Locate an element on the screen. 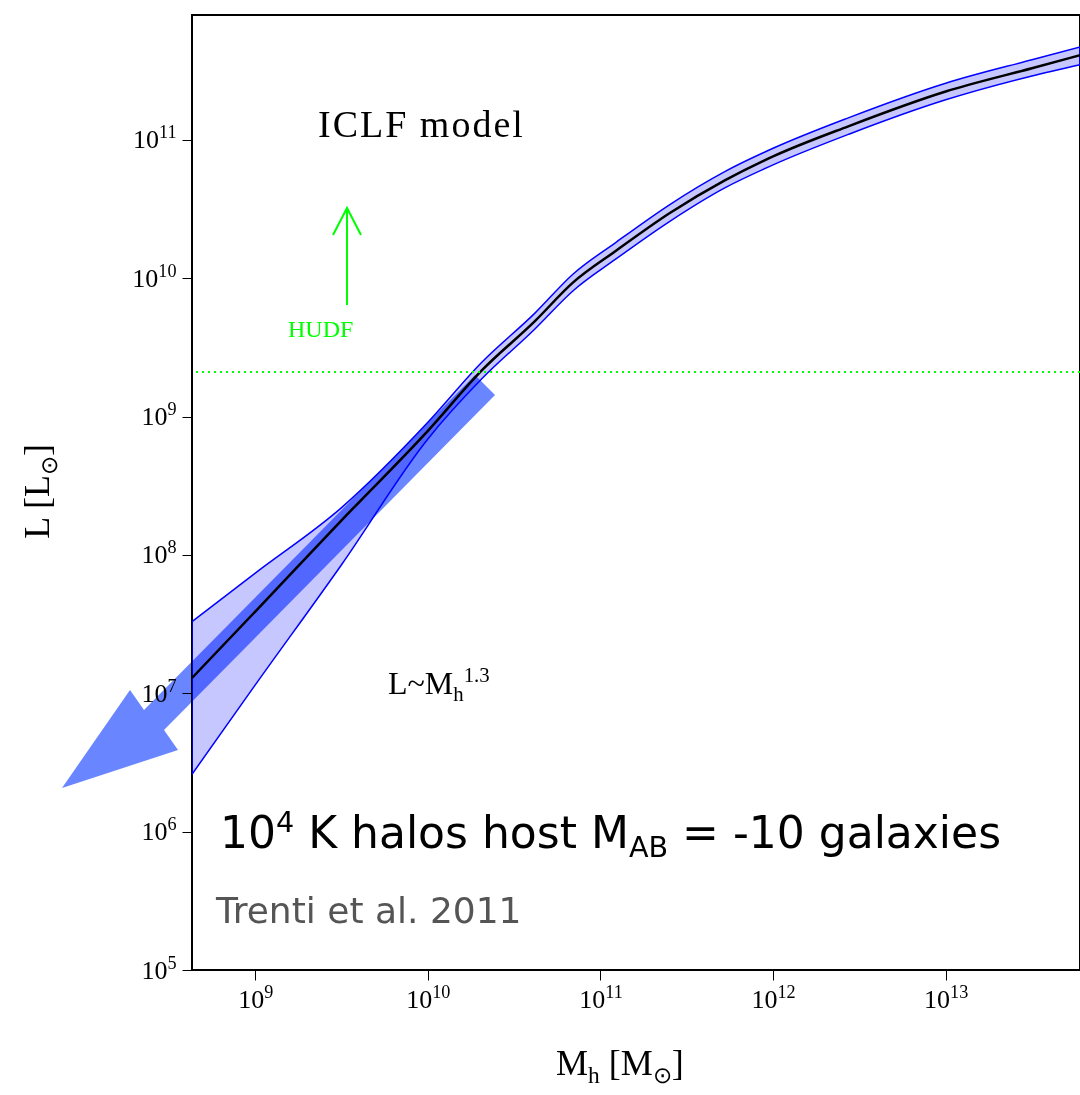  y-tick-label: 10$^{6}$ is located at coordinates (159, 830).